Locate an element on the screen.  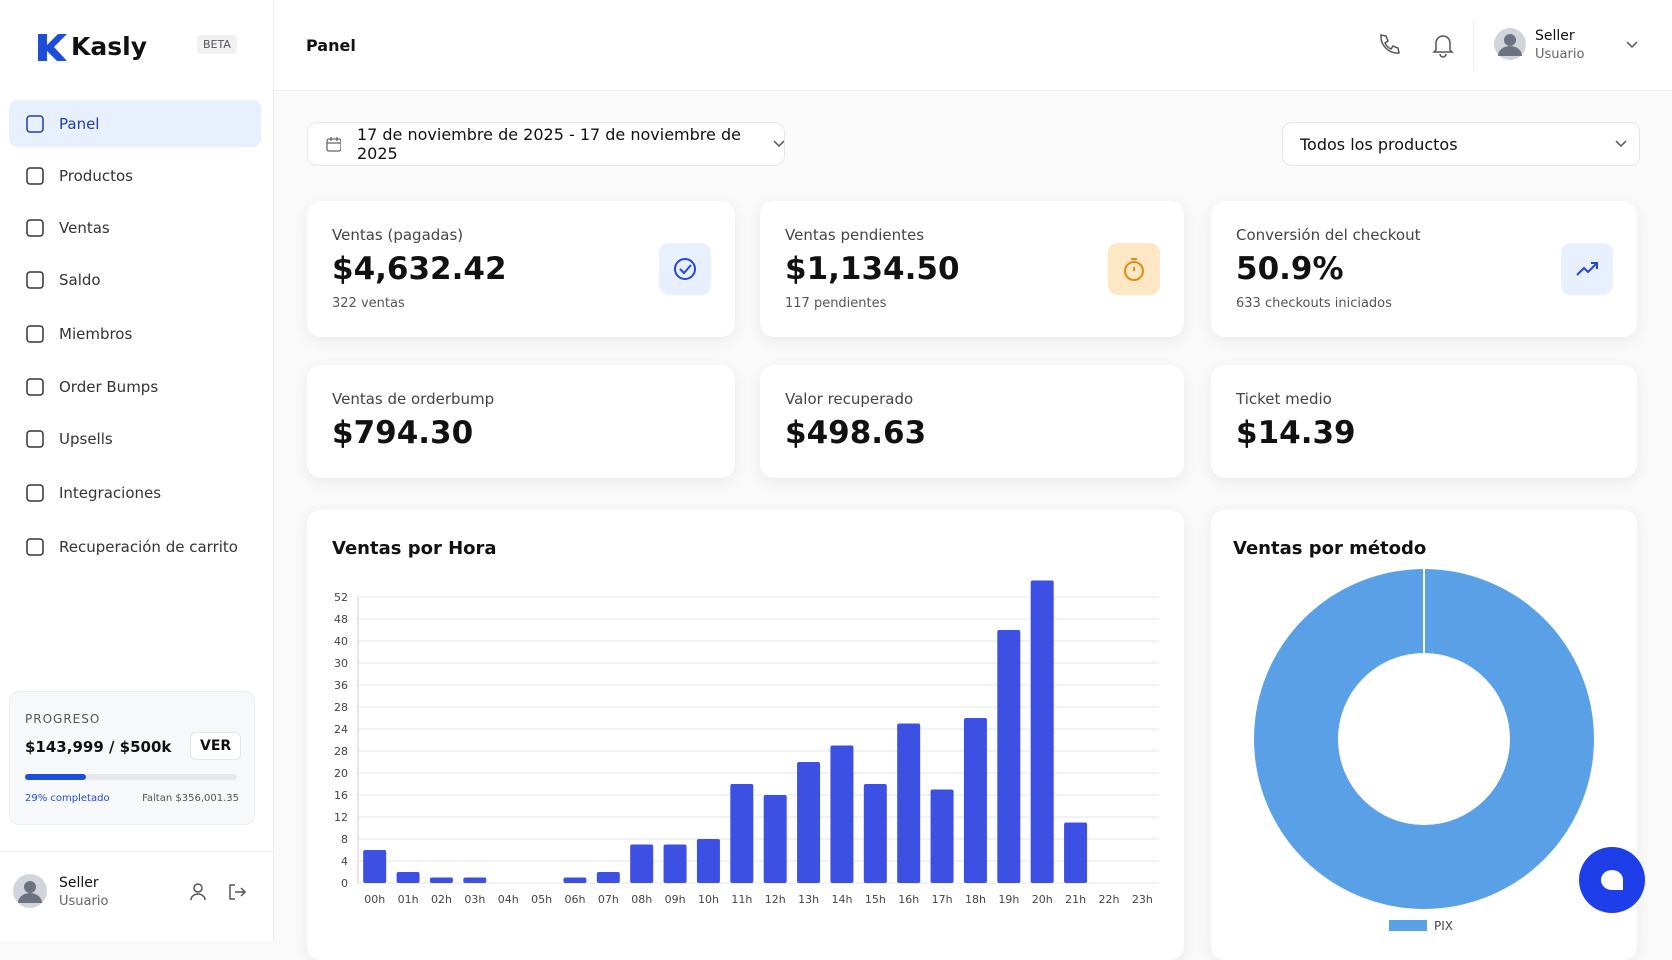
x-tick-label: 18h is located at coordinates (975, 899).